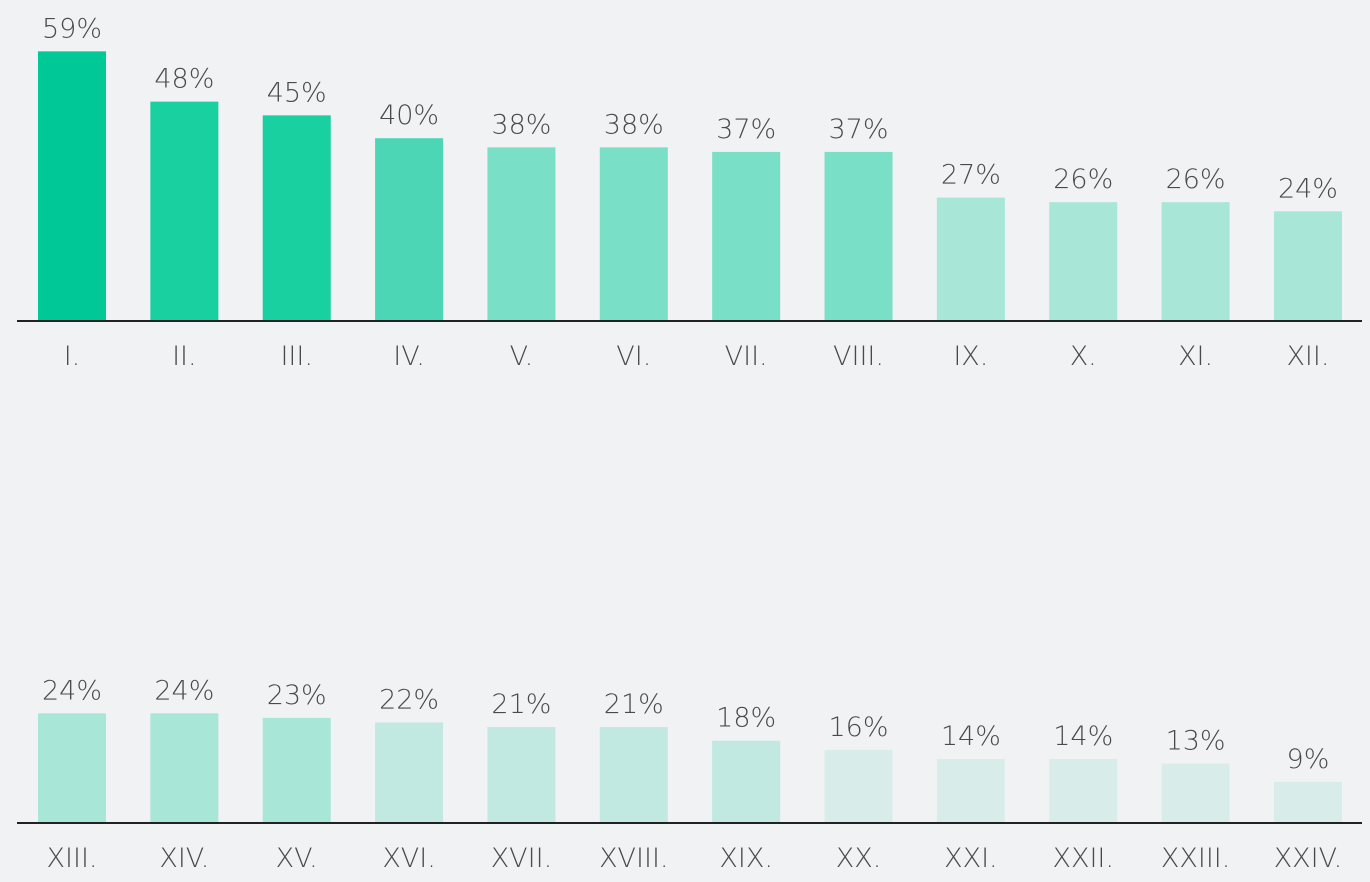  I want to click on x-tick-label: IX., so click(970, 356).